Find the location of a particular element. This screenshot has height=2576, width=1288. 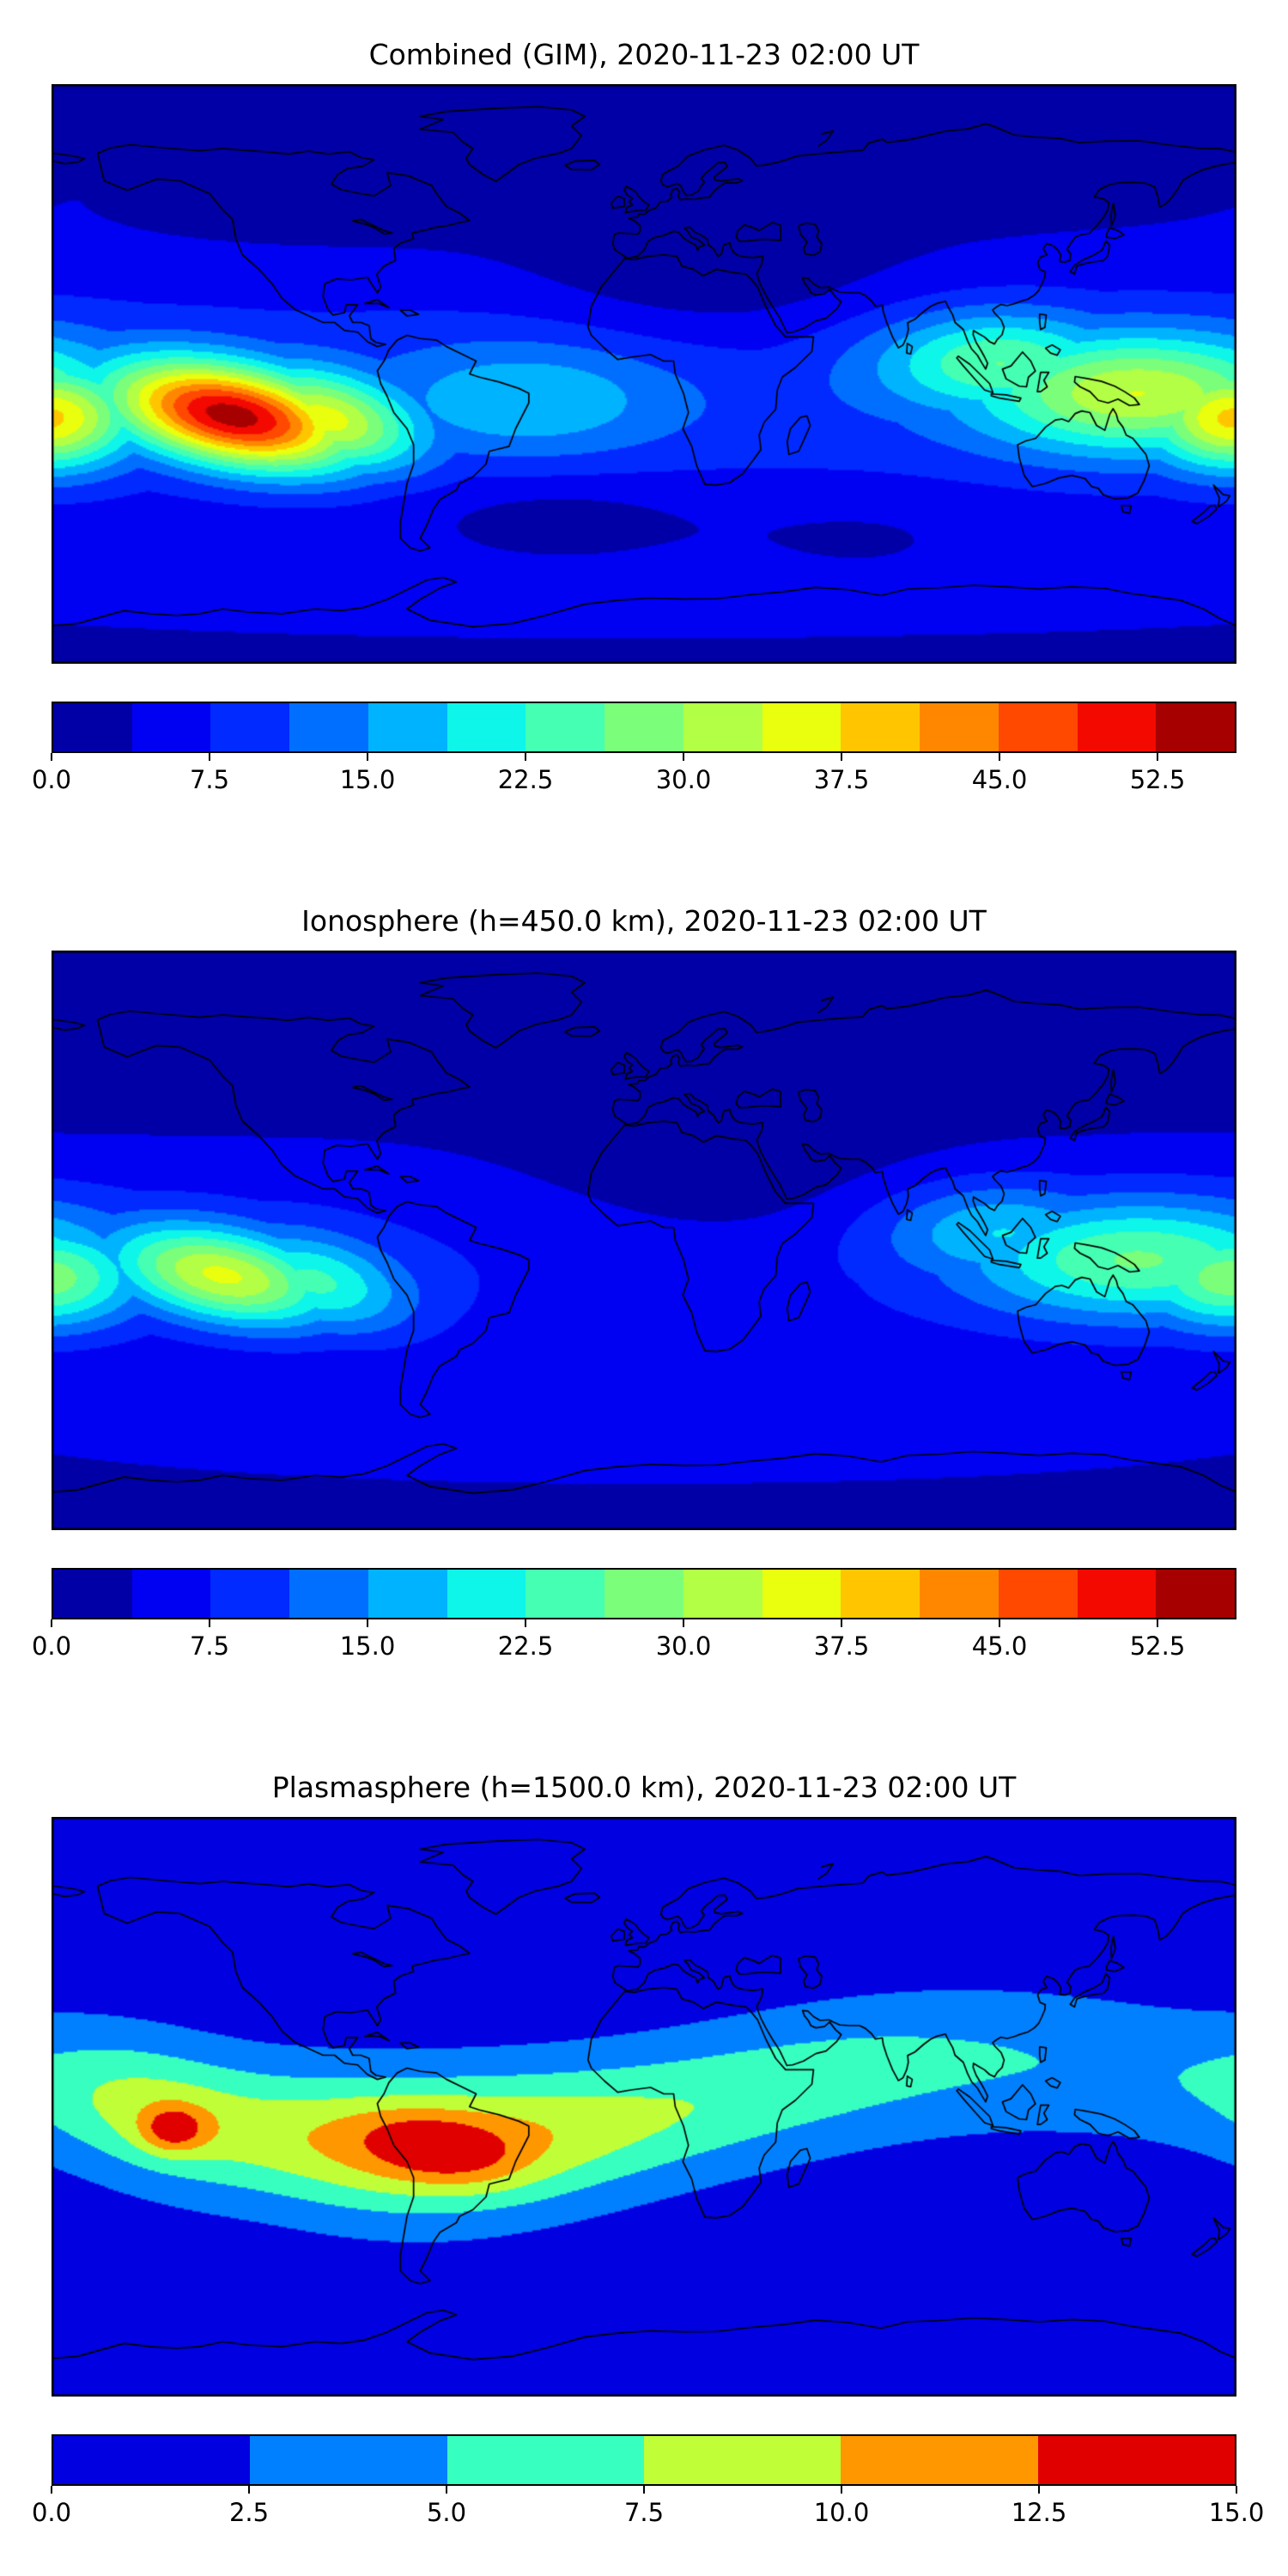

colorbar-tick-label: 5.0 is located at coordinates (446, 2513).